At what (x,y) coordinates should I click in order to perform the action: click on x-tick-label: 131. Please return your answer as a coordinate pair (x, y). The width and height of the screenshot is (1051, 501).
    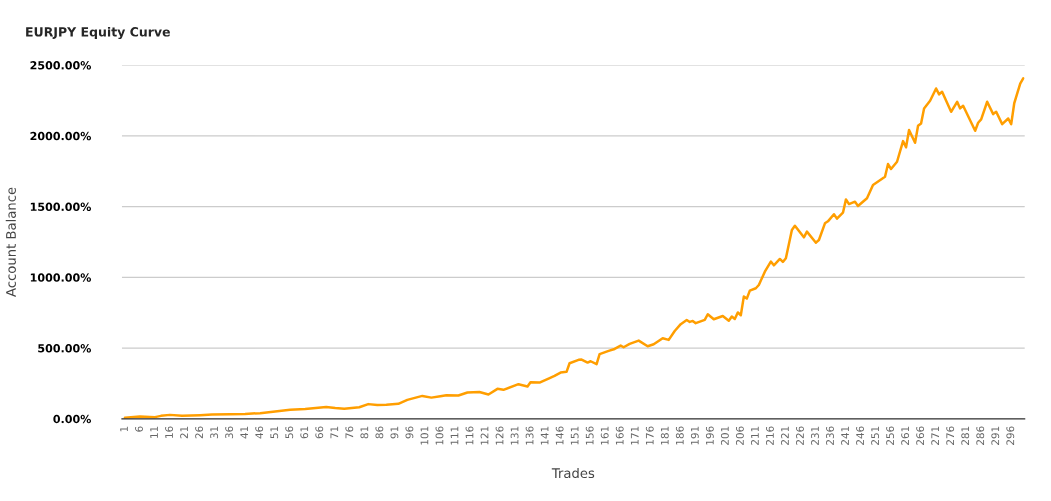
    Looking at the image, I should click on (514, 435).